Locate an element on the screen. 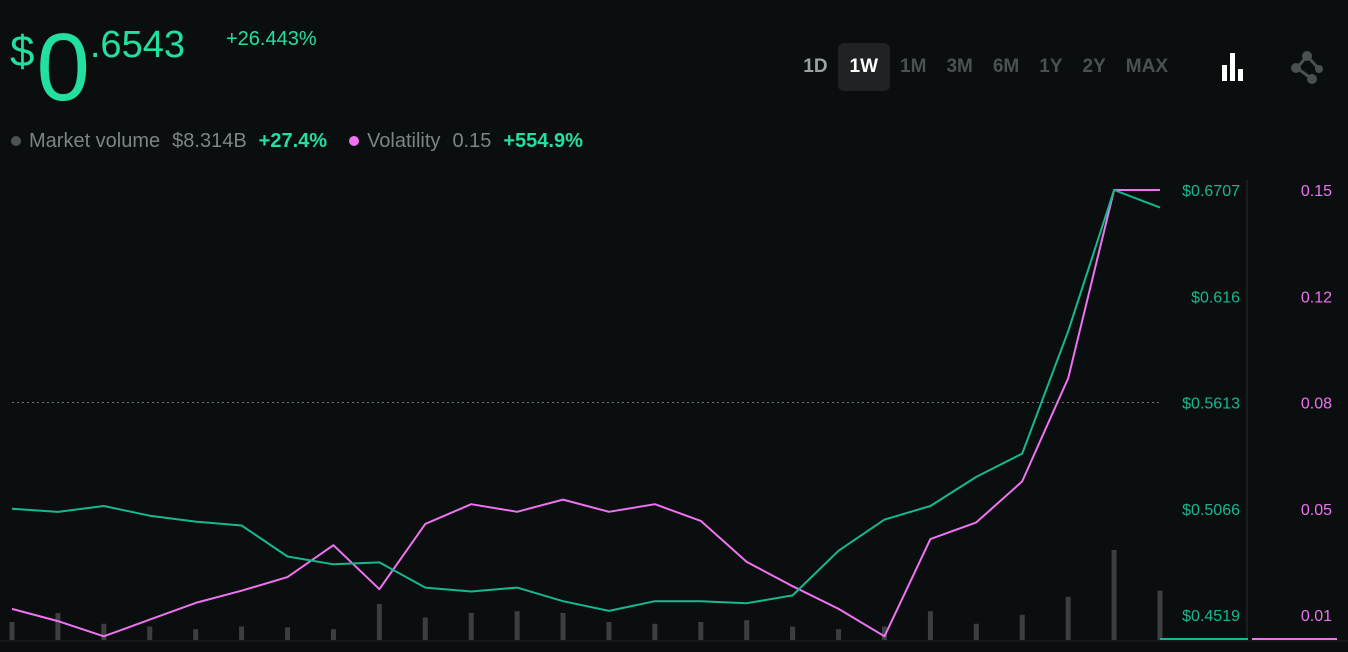 This screenshot has width=1348, height=652. price-axis-marker is located at coordinates (1204, 639).